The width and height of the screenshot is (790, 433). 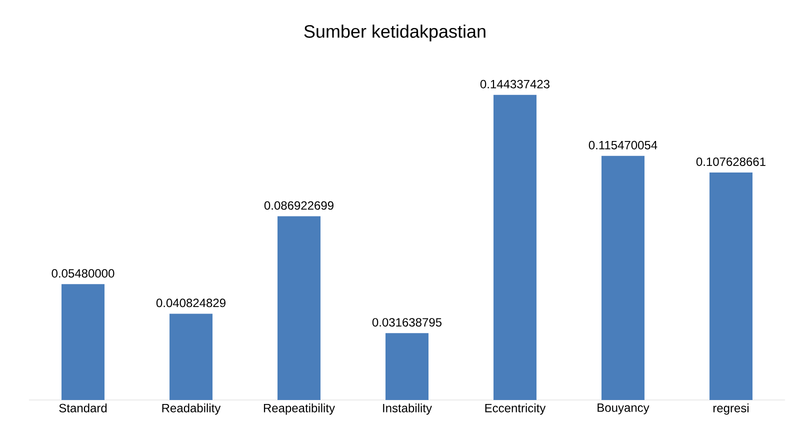 What do you see at coordinates (395, 33) in the screenshot?
I see `chart-title: Sumber ketidakpastian` at bounding box center [395, 33].